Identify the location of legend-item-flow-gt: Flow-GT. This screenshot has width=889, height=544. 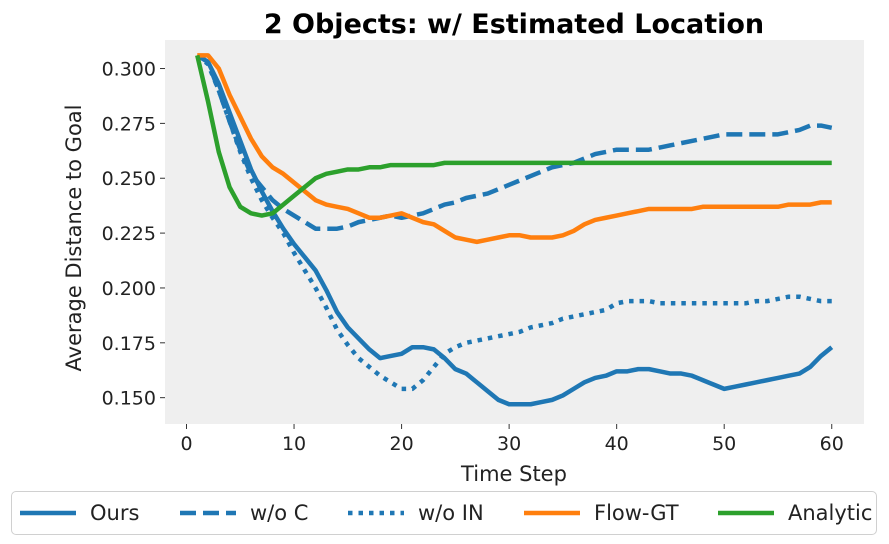
(601, 513).